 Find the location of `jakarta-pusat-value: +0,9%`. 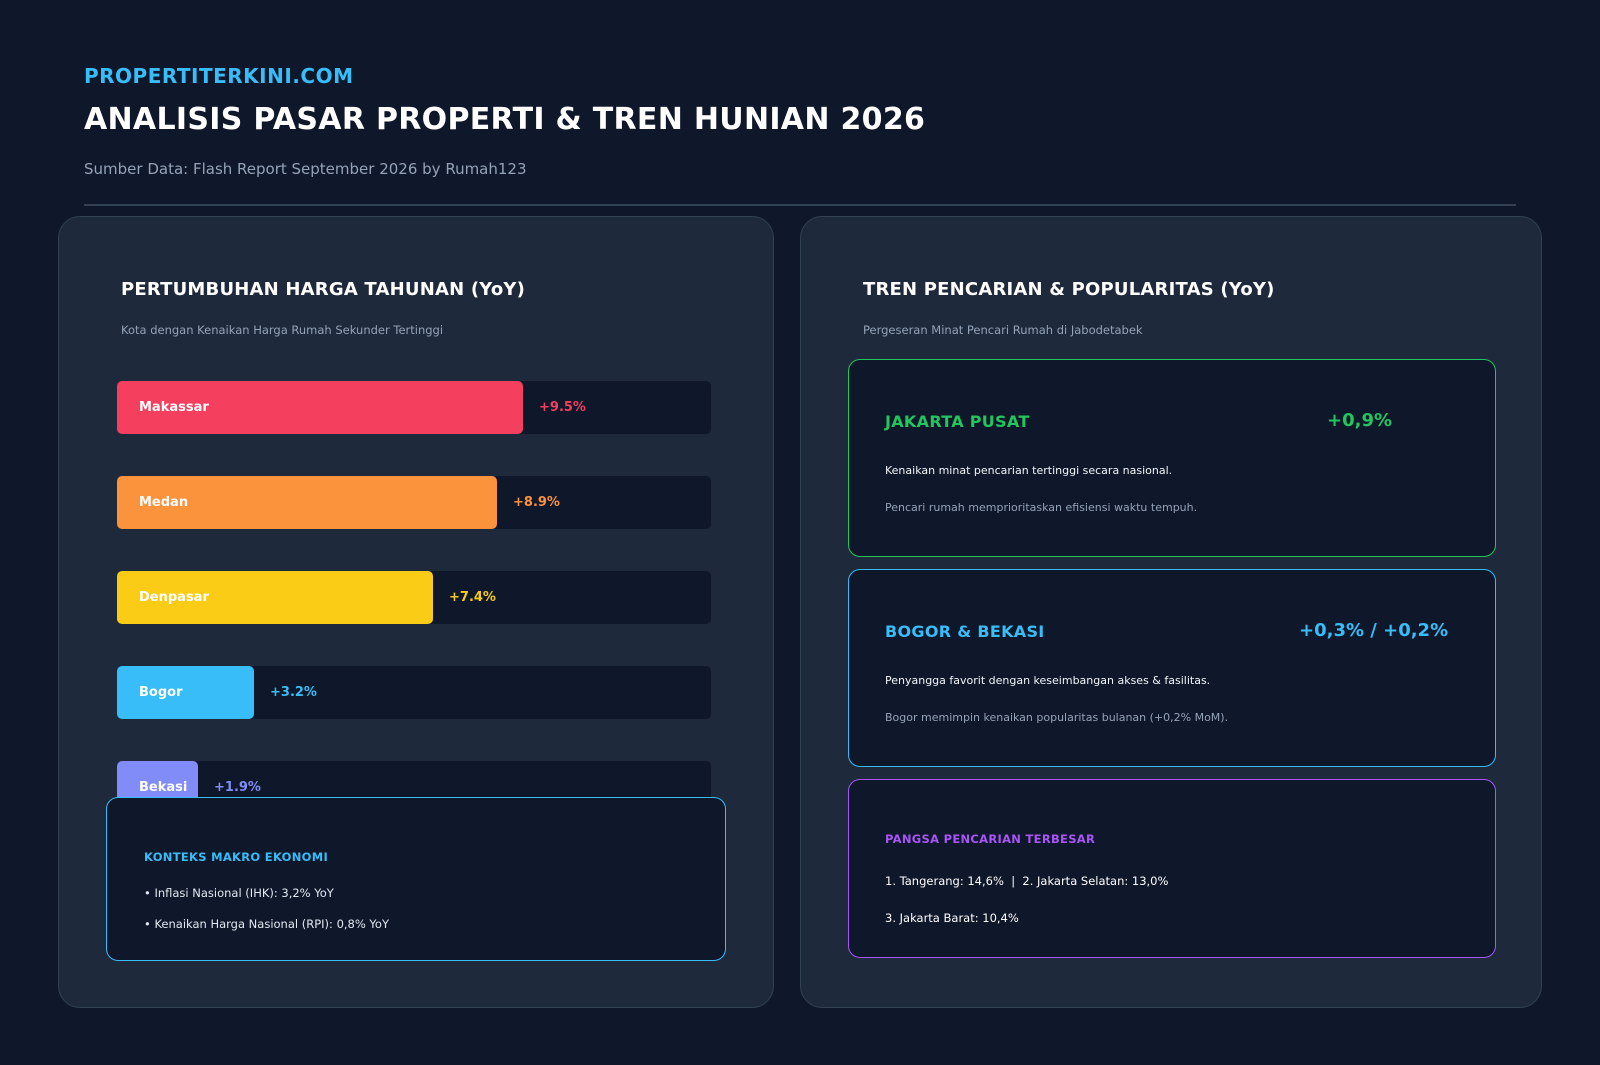

jakarta-pusat-value: +0,9% is located at coordinates (1360, 420).